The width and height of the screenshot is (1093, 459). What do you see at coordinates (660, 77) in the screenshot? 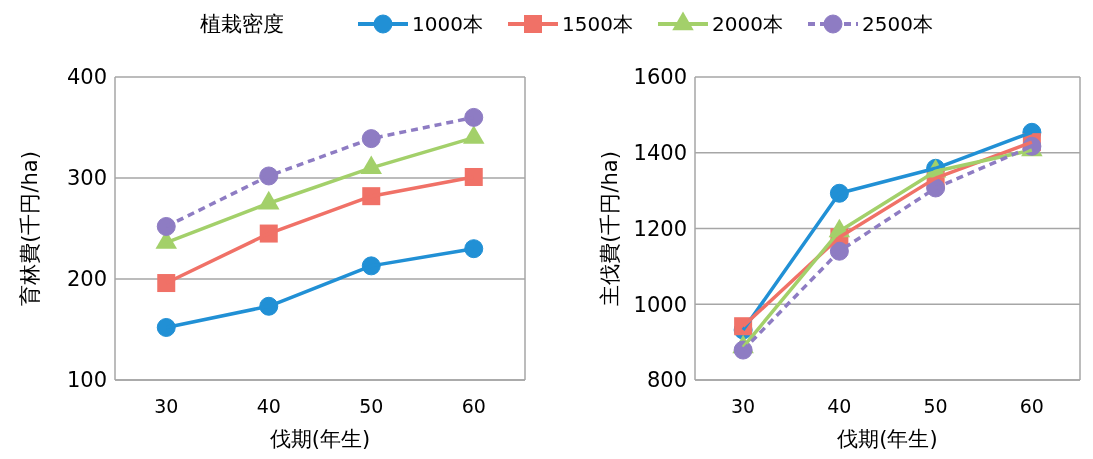
I see `y-tick-label: 1600` at bounding box center [660, 77].